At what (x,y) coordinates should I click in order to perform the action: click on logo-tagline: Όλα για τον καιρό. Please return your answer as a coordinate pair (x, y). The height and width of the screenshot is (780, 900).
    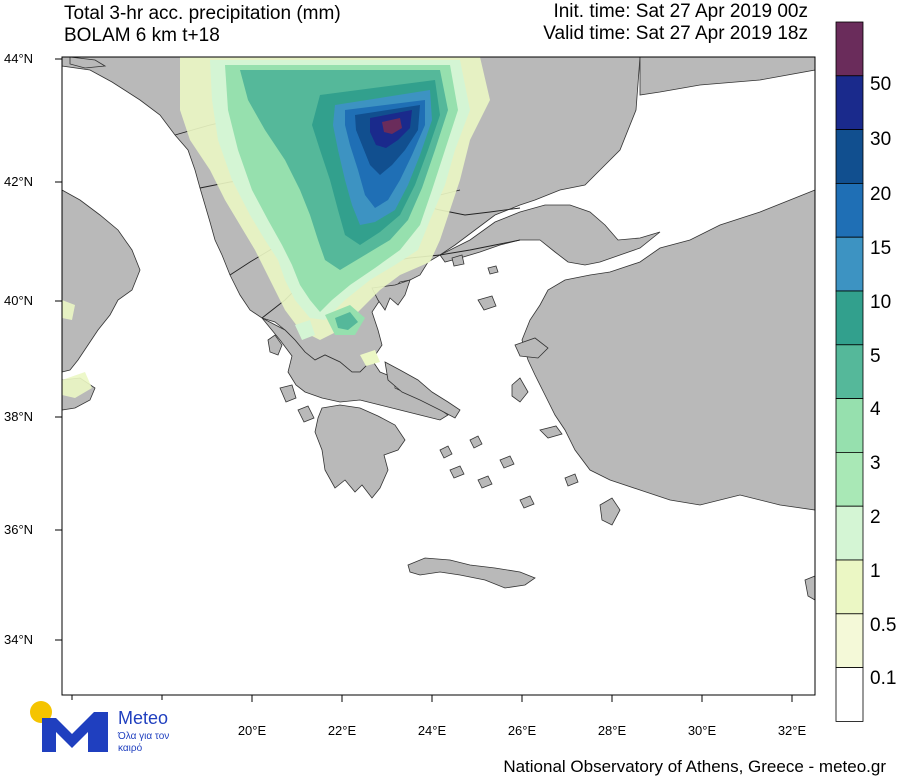
    Looking at the image, I should click on (144, 742).